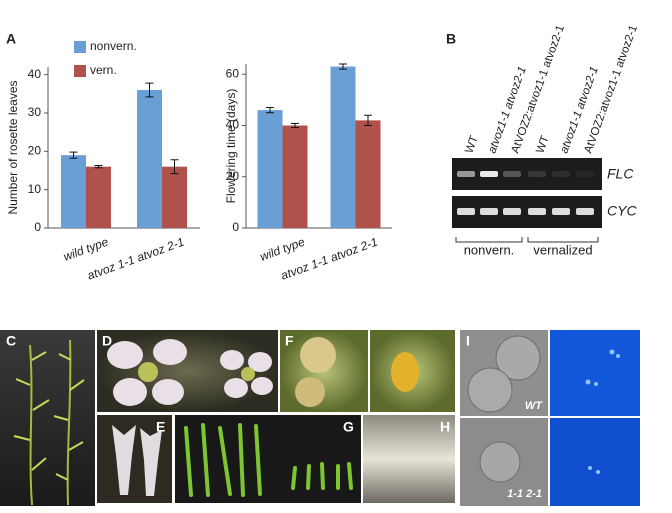 The height and width of the screenshot is (513, 672). Describe the element at coordinates (137, 460) in the screenshot. I see `photo-flowers-e` at that location.